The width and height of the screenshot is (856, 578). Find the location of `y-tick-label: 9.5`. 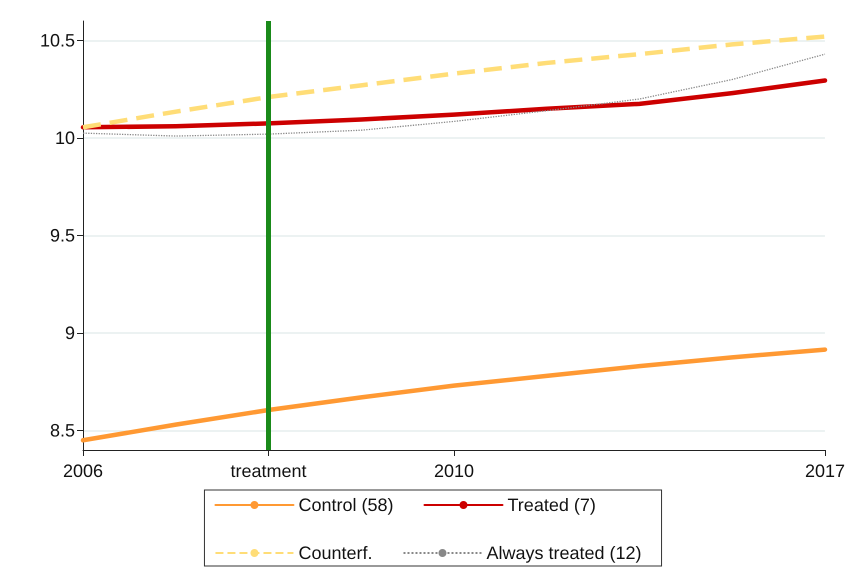

y-tick-label: 9.5 is located at coordinates (62, 236).